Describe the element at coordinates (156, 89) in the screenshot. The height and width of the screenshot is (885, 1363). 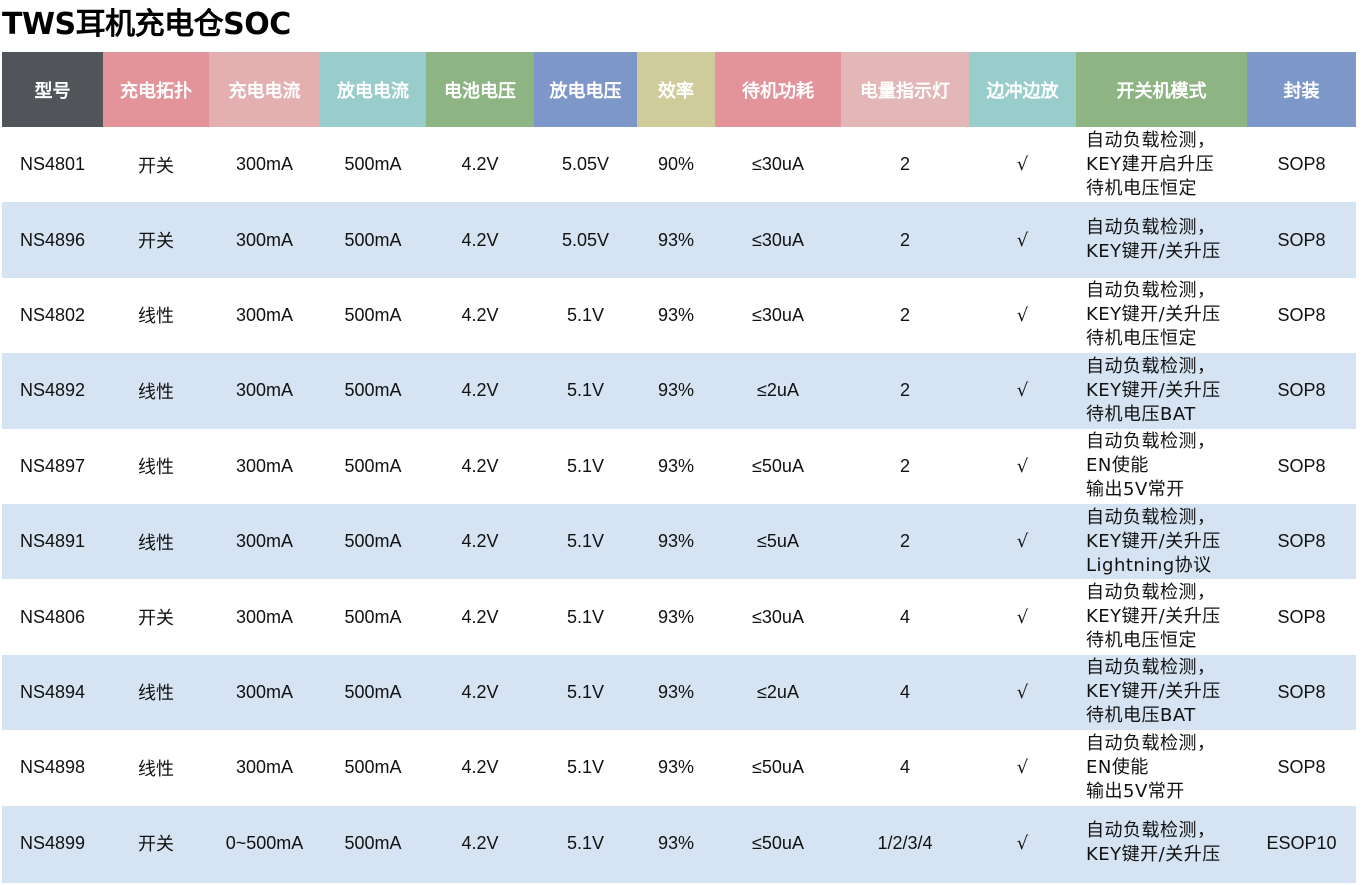
I see `column-header: 充电拓扑` at that location.